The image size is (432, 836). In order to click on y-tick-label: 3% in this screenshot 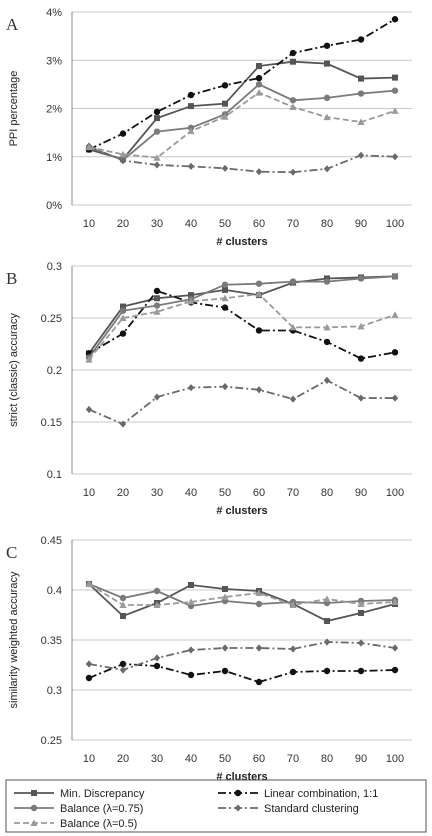, I will do `click(54, 61)`.